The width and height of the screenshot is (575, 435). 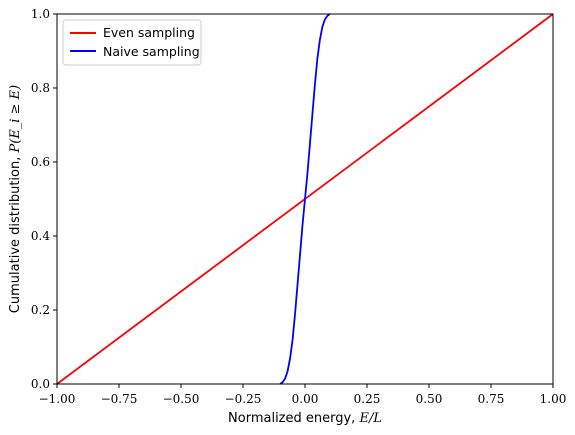 I want to click on y-axis-label-math: P(E_i ≥ E), so click(x=15, y=119).